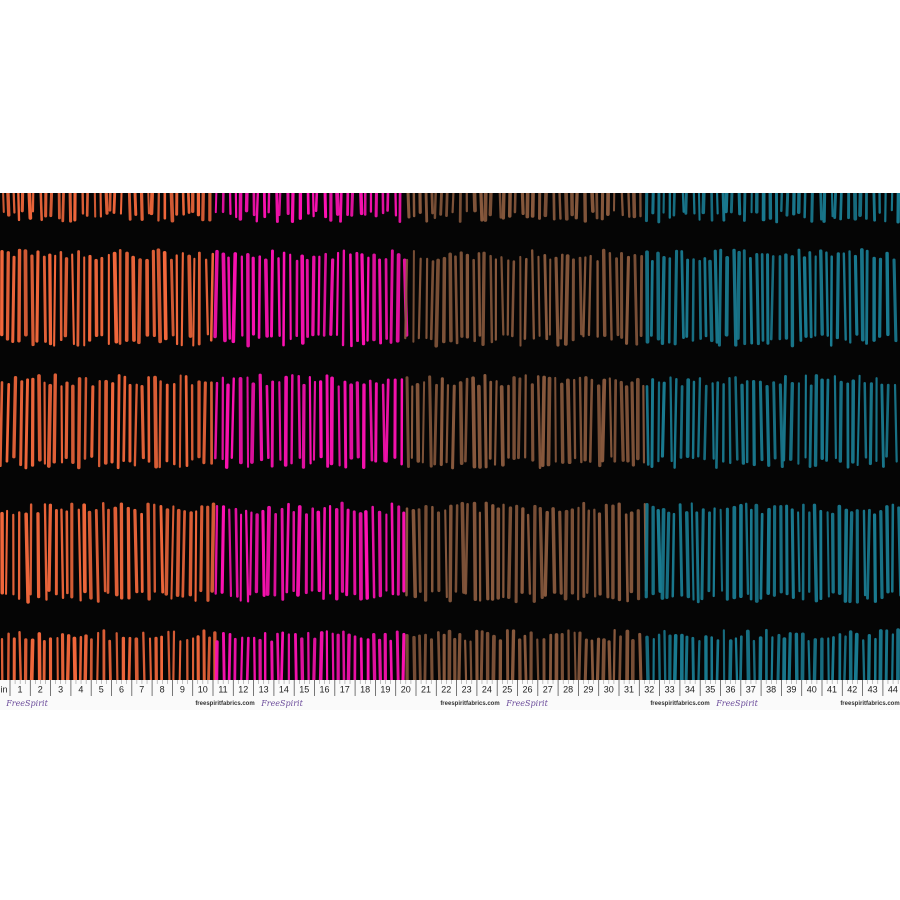  I want to click on logo: FreeSpirit, so click(526, 703).